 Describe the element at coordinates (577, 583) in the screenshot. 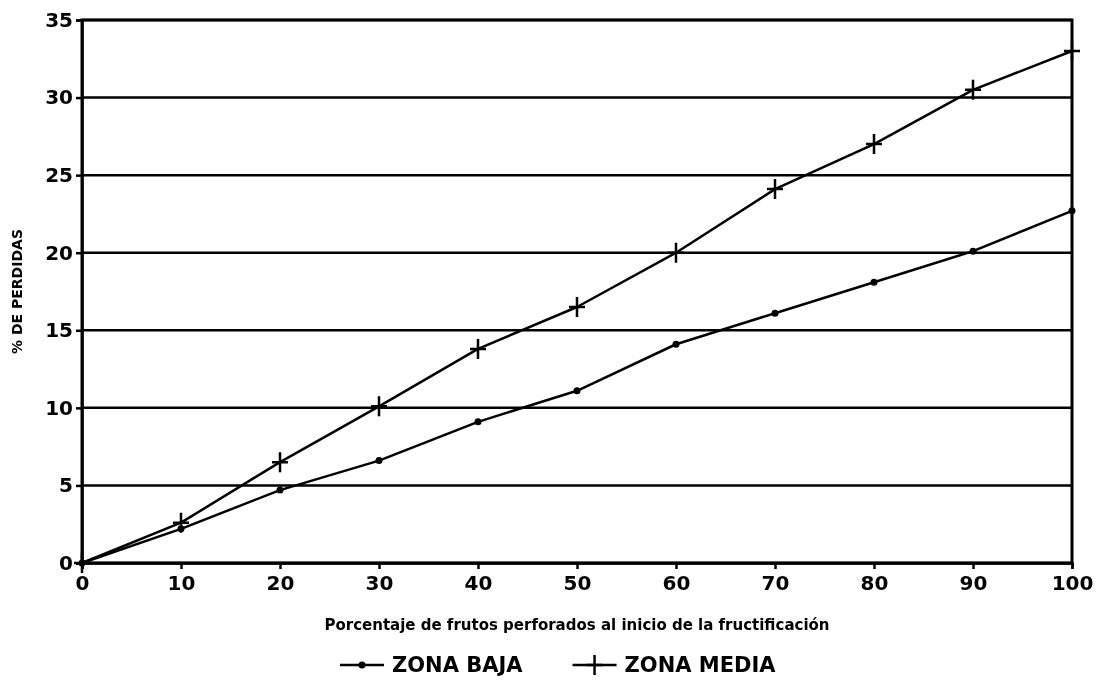

I see `x-tick-label: 50` at that location.